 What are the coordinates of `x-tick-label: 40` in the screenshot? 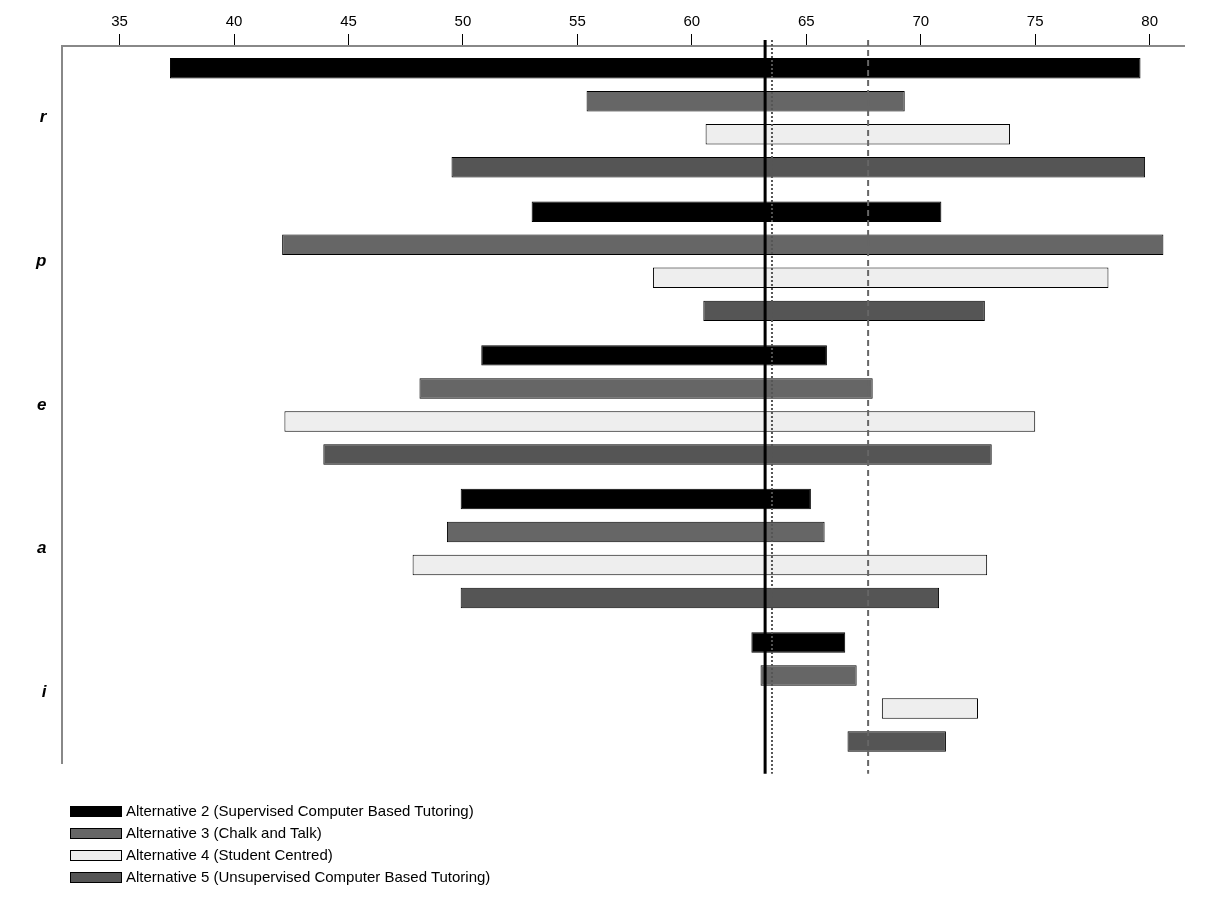 It's located at (234, 21).